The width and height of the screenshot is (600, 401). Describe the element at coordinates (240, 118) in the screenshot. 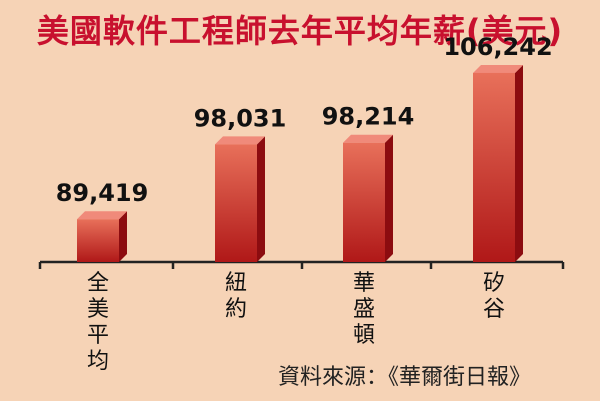

I see `value-label: 98,031` at that location.